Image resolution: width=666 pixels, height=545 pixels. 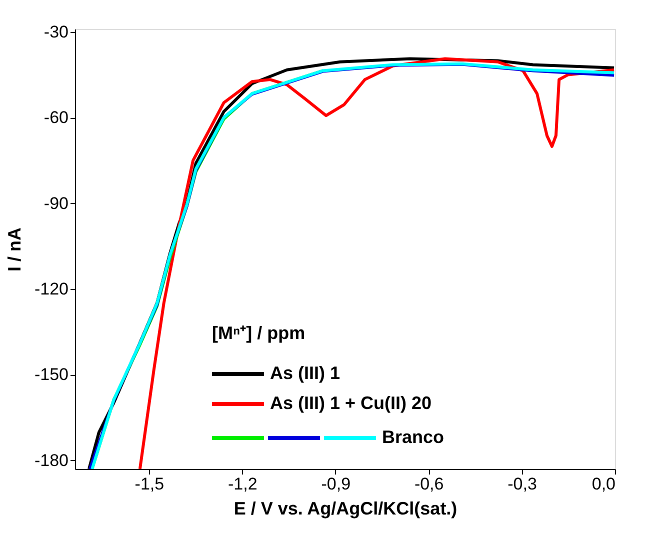 I want to click on x-tick-label: -0,9, so click(x=336, y=484).